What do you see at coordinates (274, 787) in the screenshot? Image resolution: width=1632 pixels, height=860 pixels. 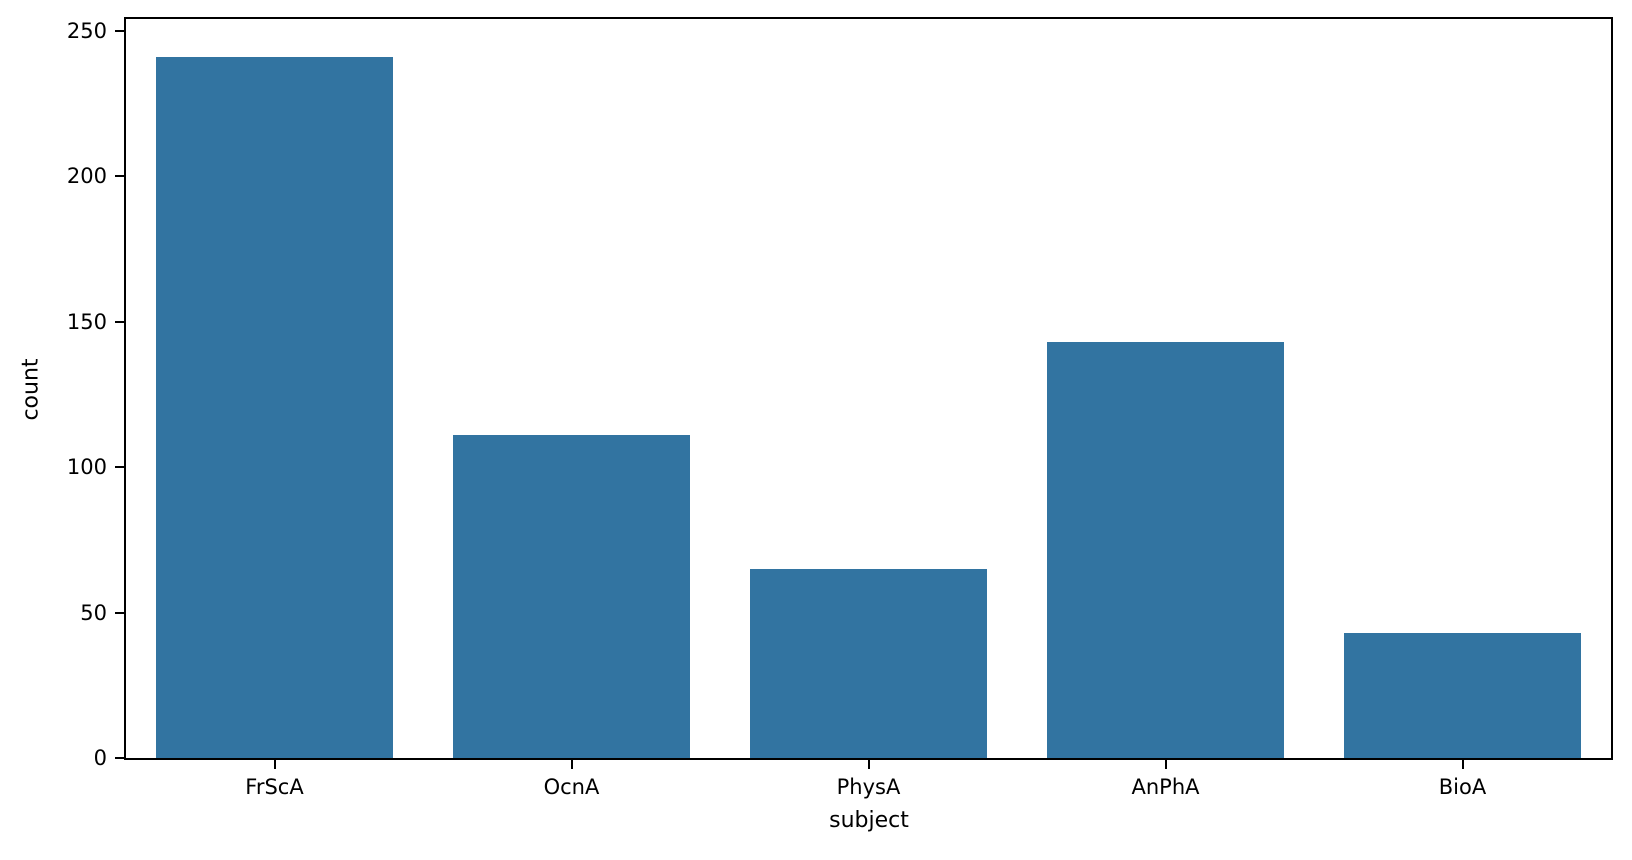 I see `x-tick-label-frsca: FrScA` at bounding box center [274, 787].